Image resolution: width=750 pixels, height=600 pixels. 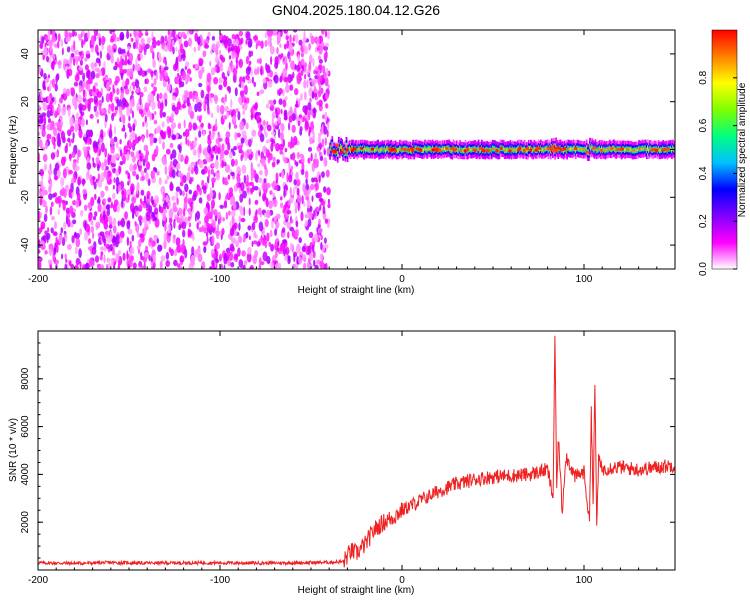 What do you see at coordinates (703, 269) in the screenshot?
I see `colorbar-tick-label: 0.0` at bounding box center [703, 269].